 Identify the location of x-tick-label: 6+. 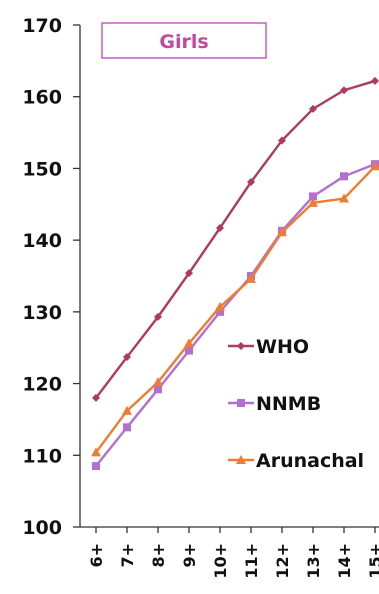
(96, 555).